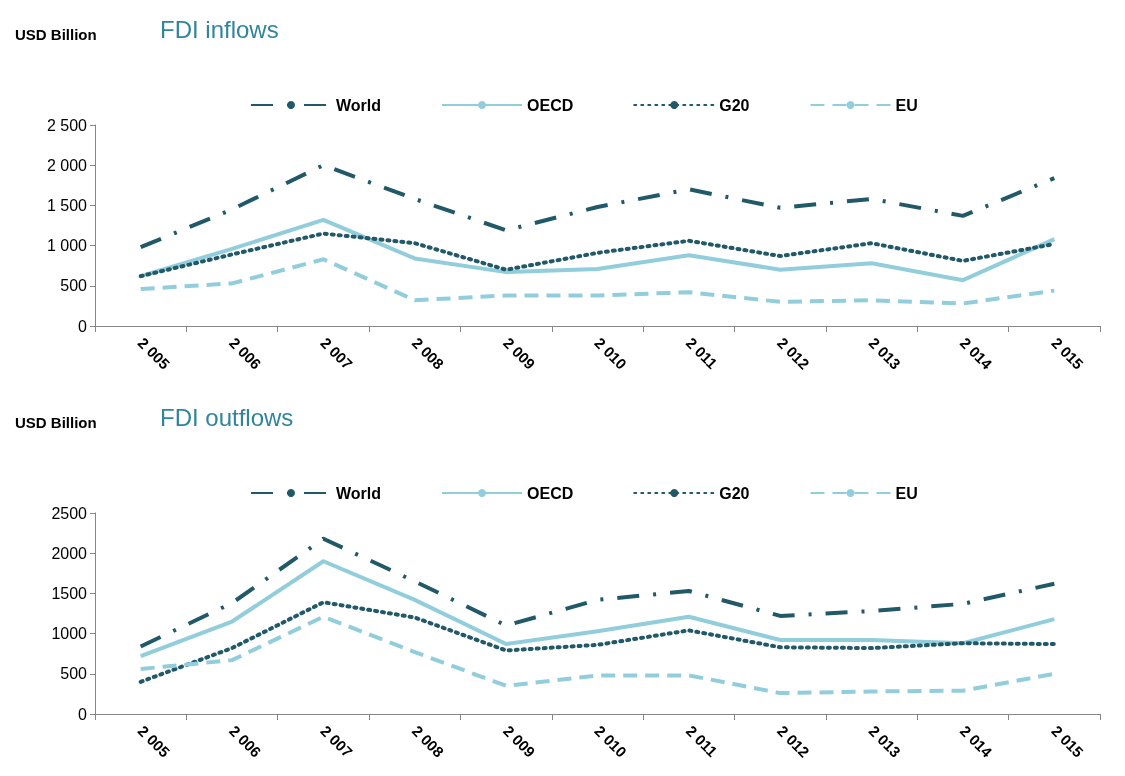 The width and height of the screenshot is (1125, 776). Describe the element at coordinates (67, 246) in the screenshot. I see `y-tick-label: 1 000` at that location.